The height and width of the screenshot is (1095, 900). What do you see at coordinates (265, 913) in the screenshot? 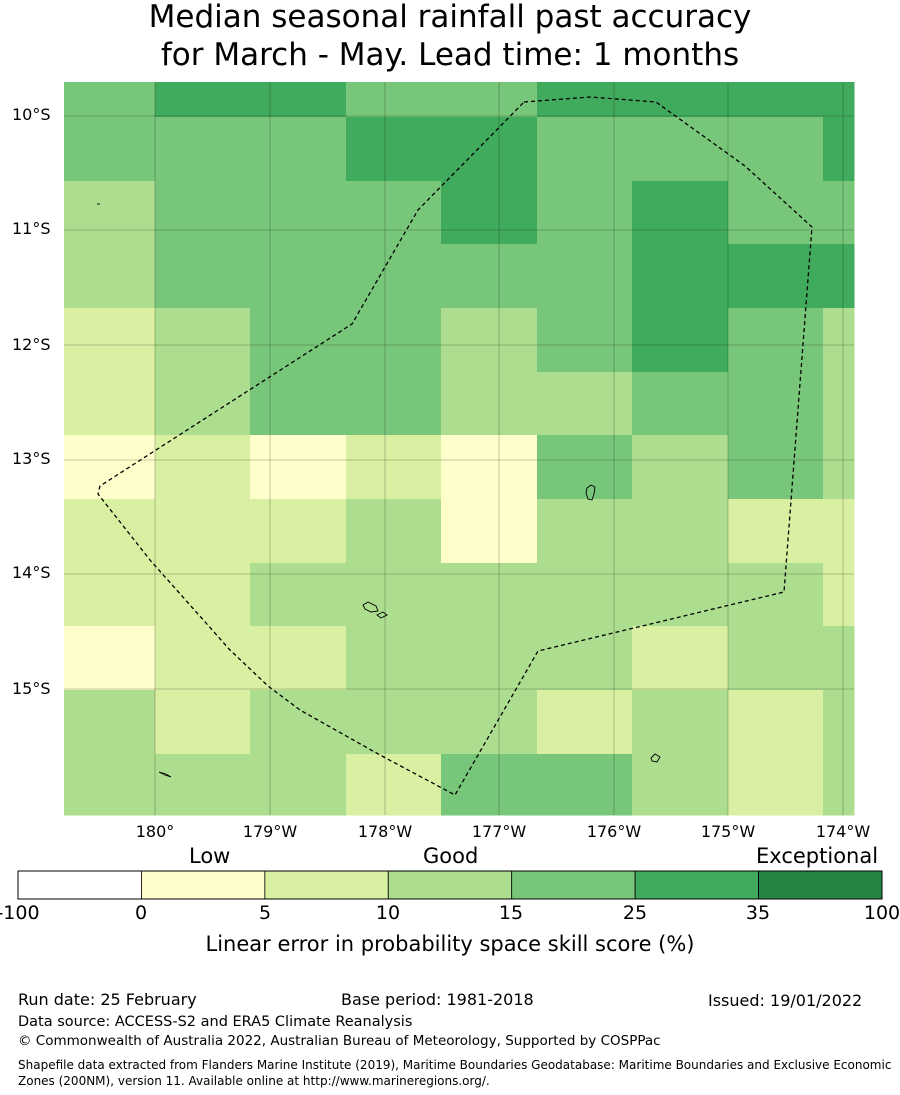
I see `colorbar-tick: 5` at bounding box center [265, 913].